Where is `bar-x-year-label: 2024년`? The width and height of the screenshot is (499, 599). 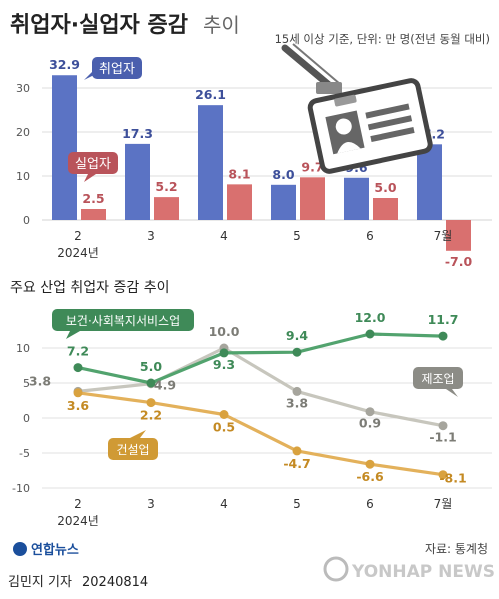 bar-x-year-label: 2024년 is located at coordinates (78, 253).